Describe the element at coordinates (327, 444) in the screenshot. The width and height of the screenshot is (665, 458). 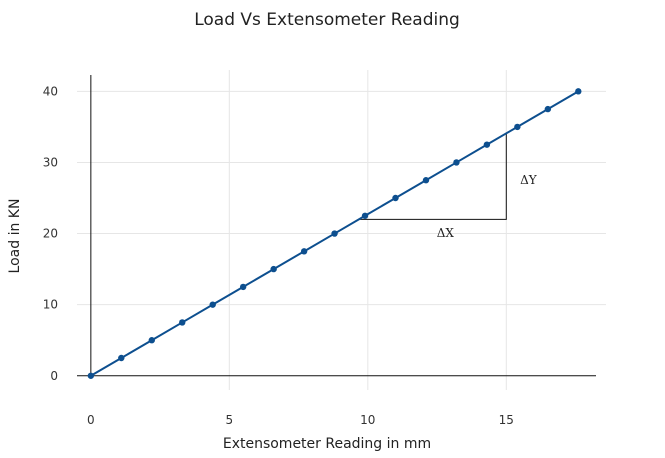
I see `x-axis-title: Extensometer Reading in mm` at that location.